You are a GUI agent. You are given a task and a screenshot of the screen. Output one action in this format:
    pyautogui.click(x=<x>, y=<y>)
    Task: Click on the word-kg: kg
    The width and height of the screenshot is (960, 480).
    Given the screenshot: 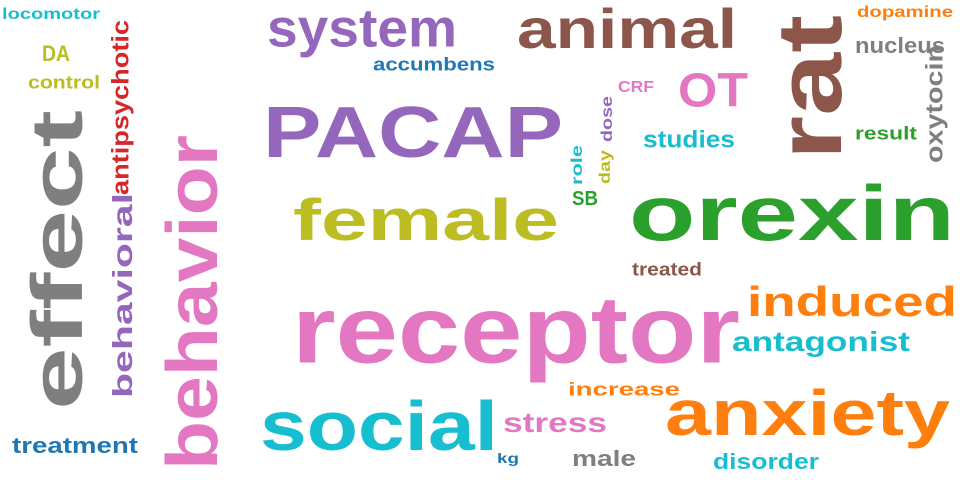 What is the action you would take?
    pyautogui.click(x=508, y=458)
    